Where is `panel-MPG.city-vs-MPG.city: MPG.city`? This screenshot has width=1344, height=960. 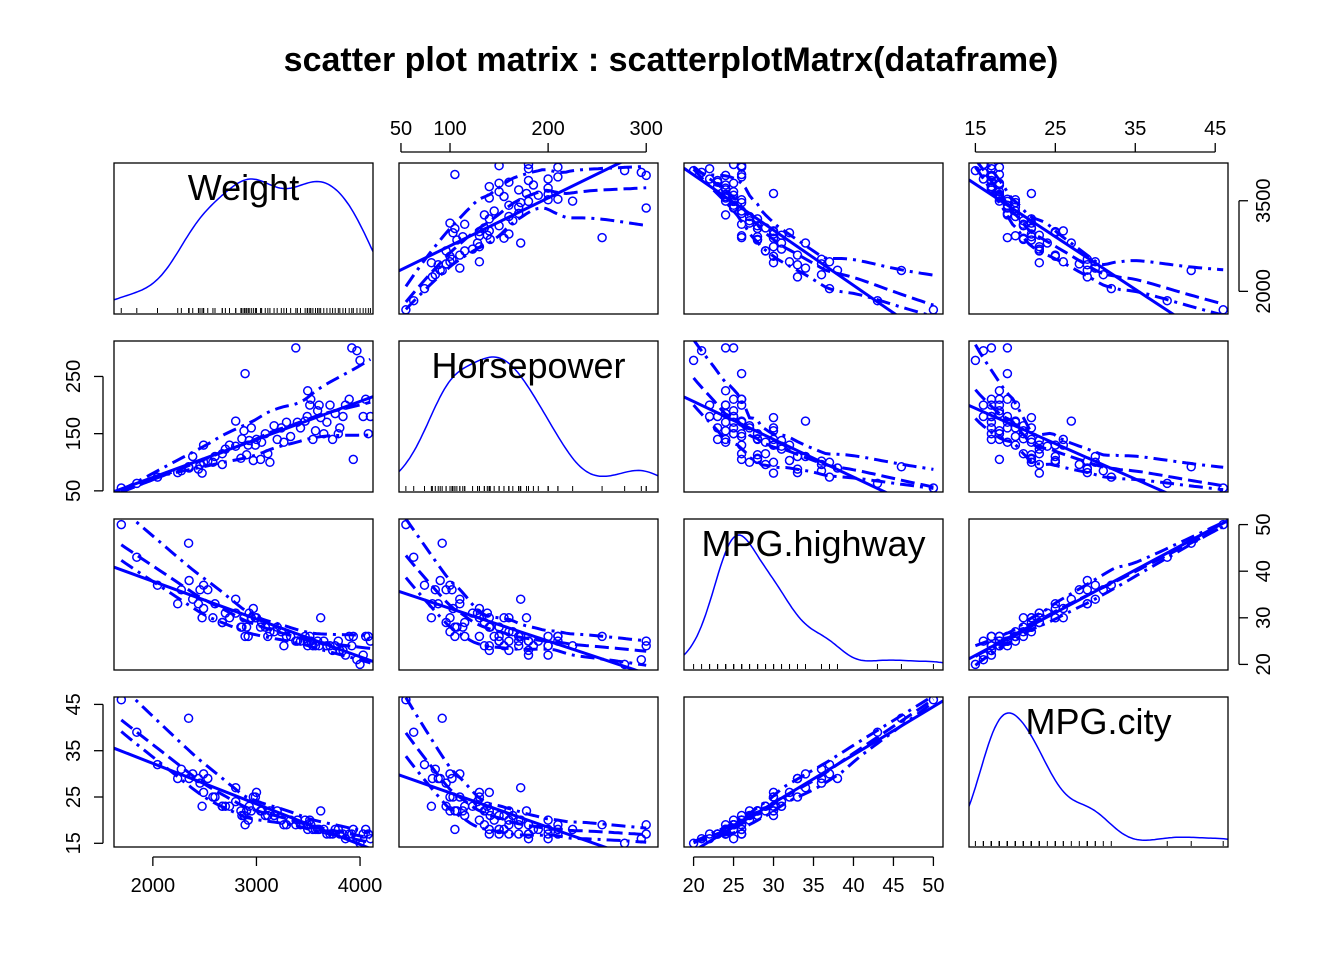 panel-MPG.city-vs-MPG.city: MPG.city is located at coordinates (1098, 772).